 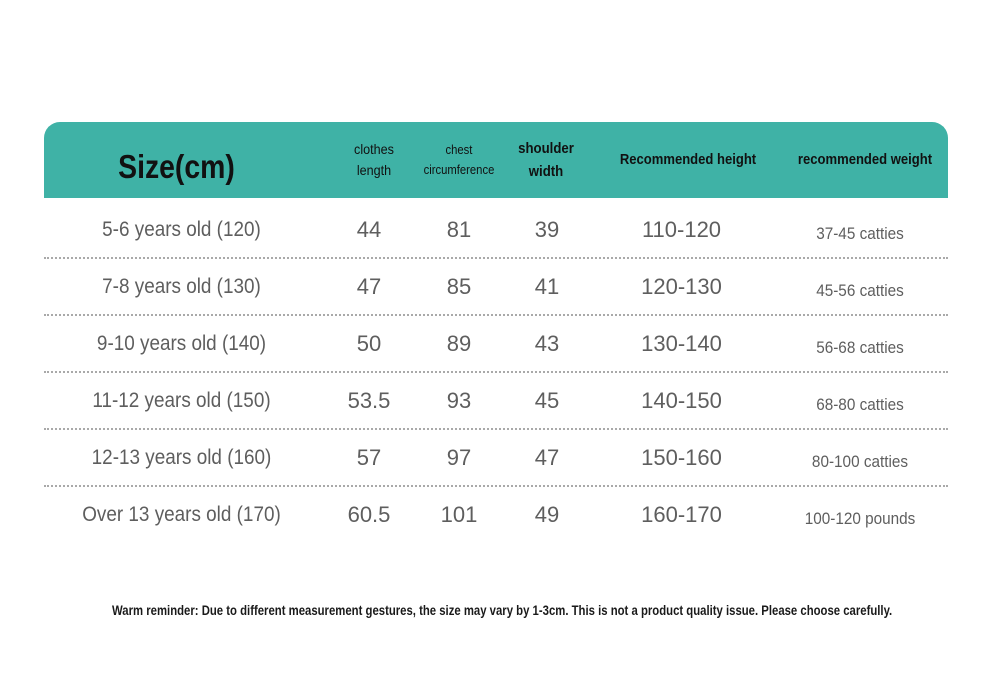 I want to click on cell-size: Over 13 years old (170), so click(x=181, y=514).